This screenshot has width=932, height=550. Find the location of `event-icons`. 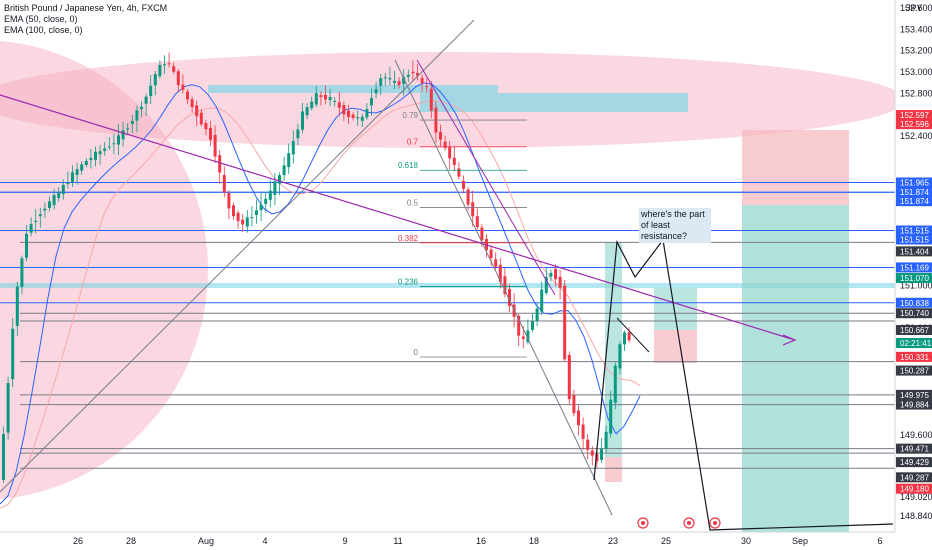

event-icons is located at coordinates (679, 523).